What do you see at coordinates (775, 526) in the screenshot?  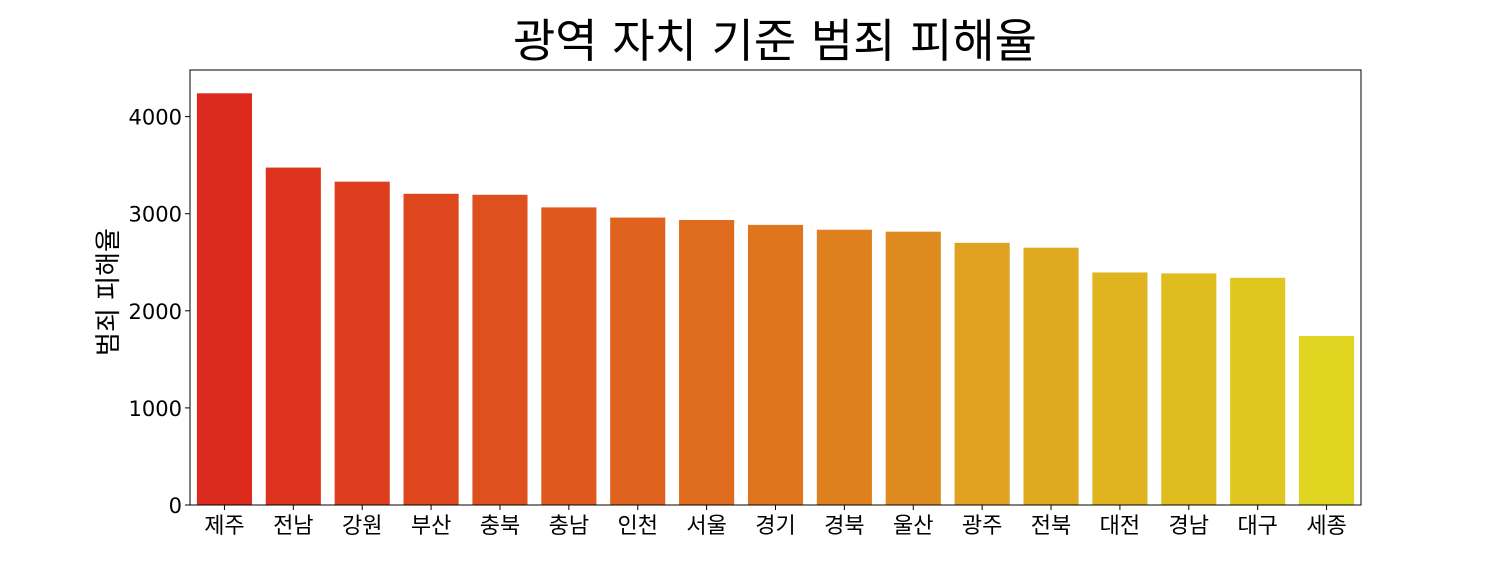 I see `x-tick-label: 경기` at bounding box center [775, 526].